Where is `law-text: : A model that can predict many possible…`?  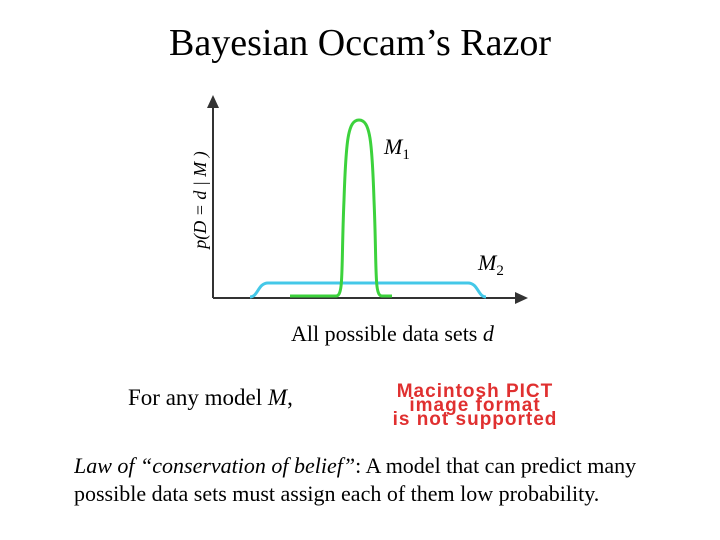 law-text: : A model that can predict many possible… is located at coordinates (355, 479).